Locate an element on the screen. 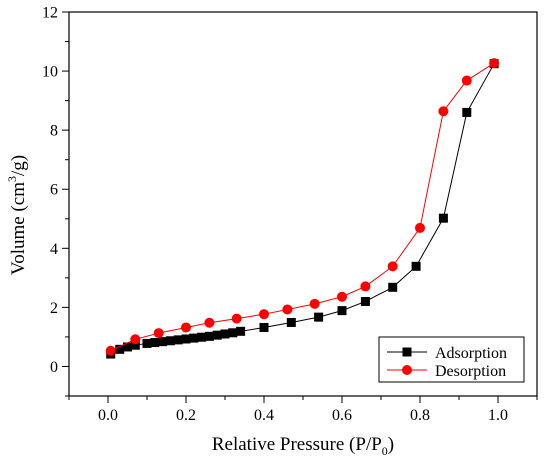 The image size is (550, 467). x-tick-label: 0.0 is located at coordinates (108, 415).